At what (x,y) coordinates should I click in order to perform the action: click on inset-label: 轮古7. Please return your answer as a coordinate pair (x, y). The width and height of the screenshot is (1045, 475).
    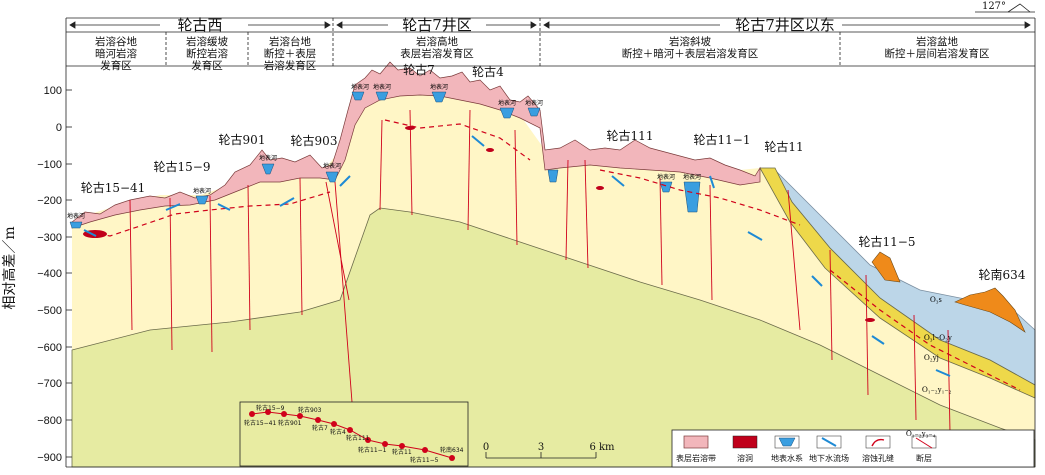
    Looking at the image, I should click on (320, 428).